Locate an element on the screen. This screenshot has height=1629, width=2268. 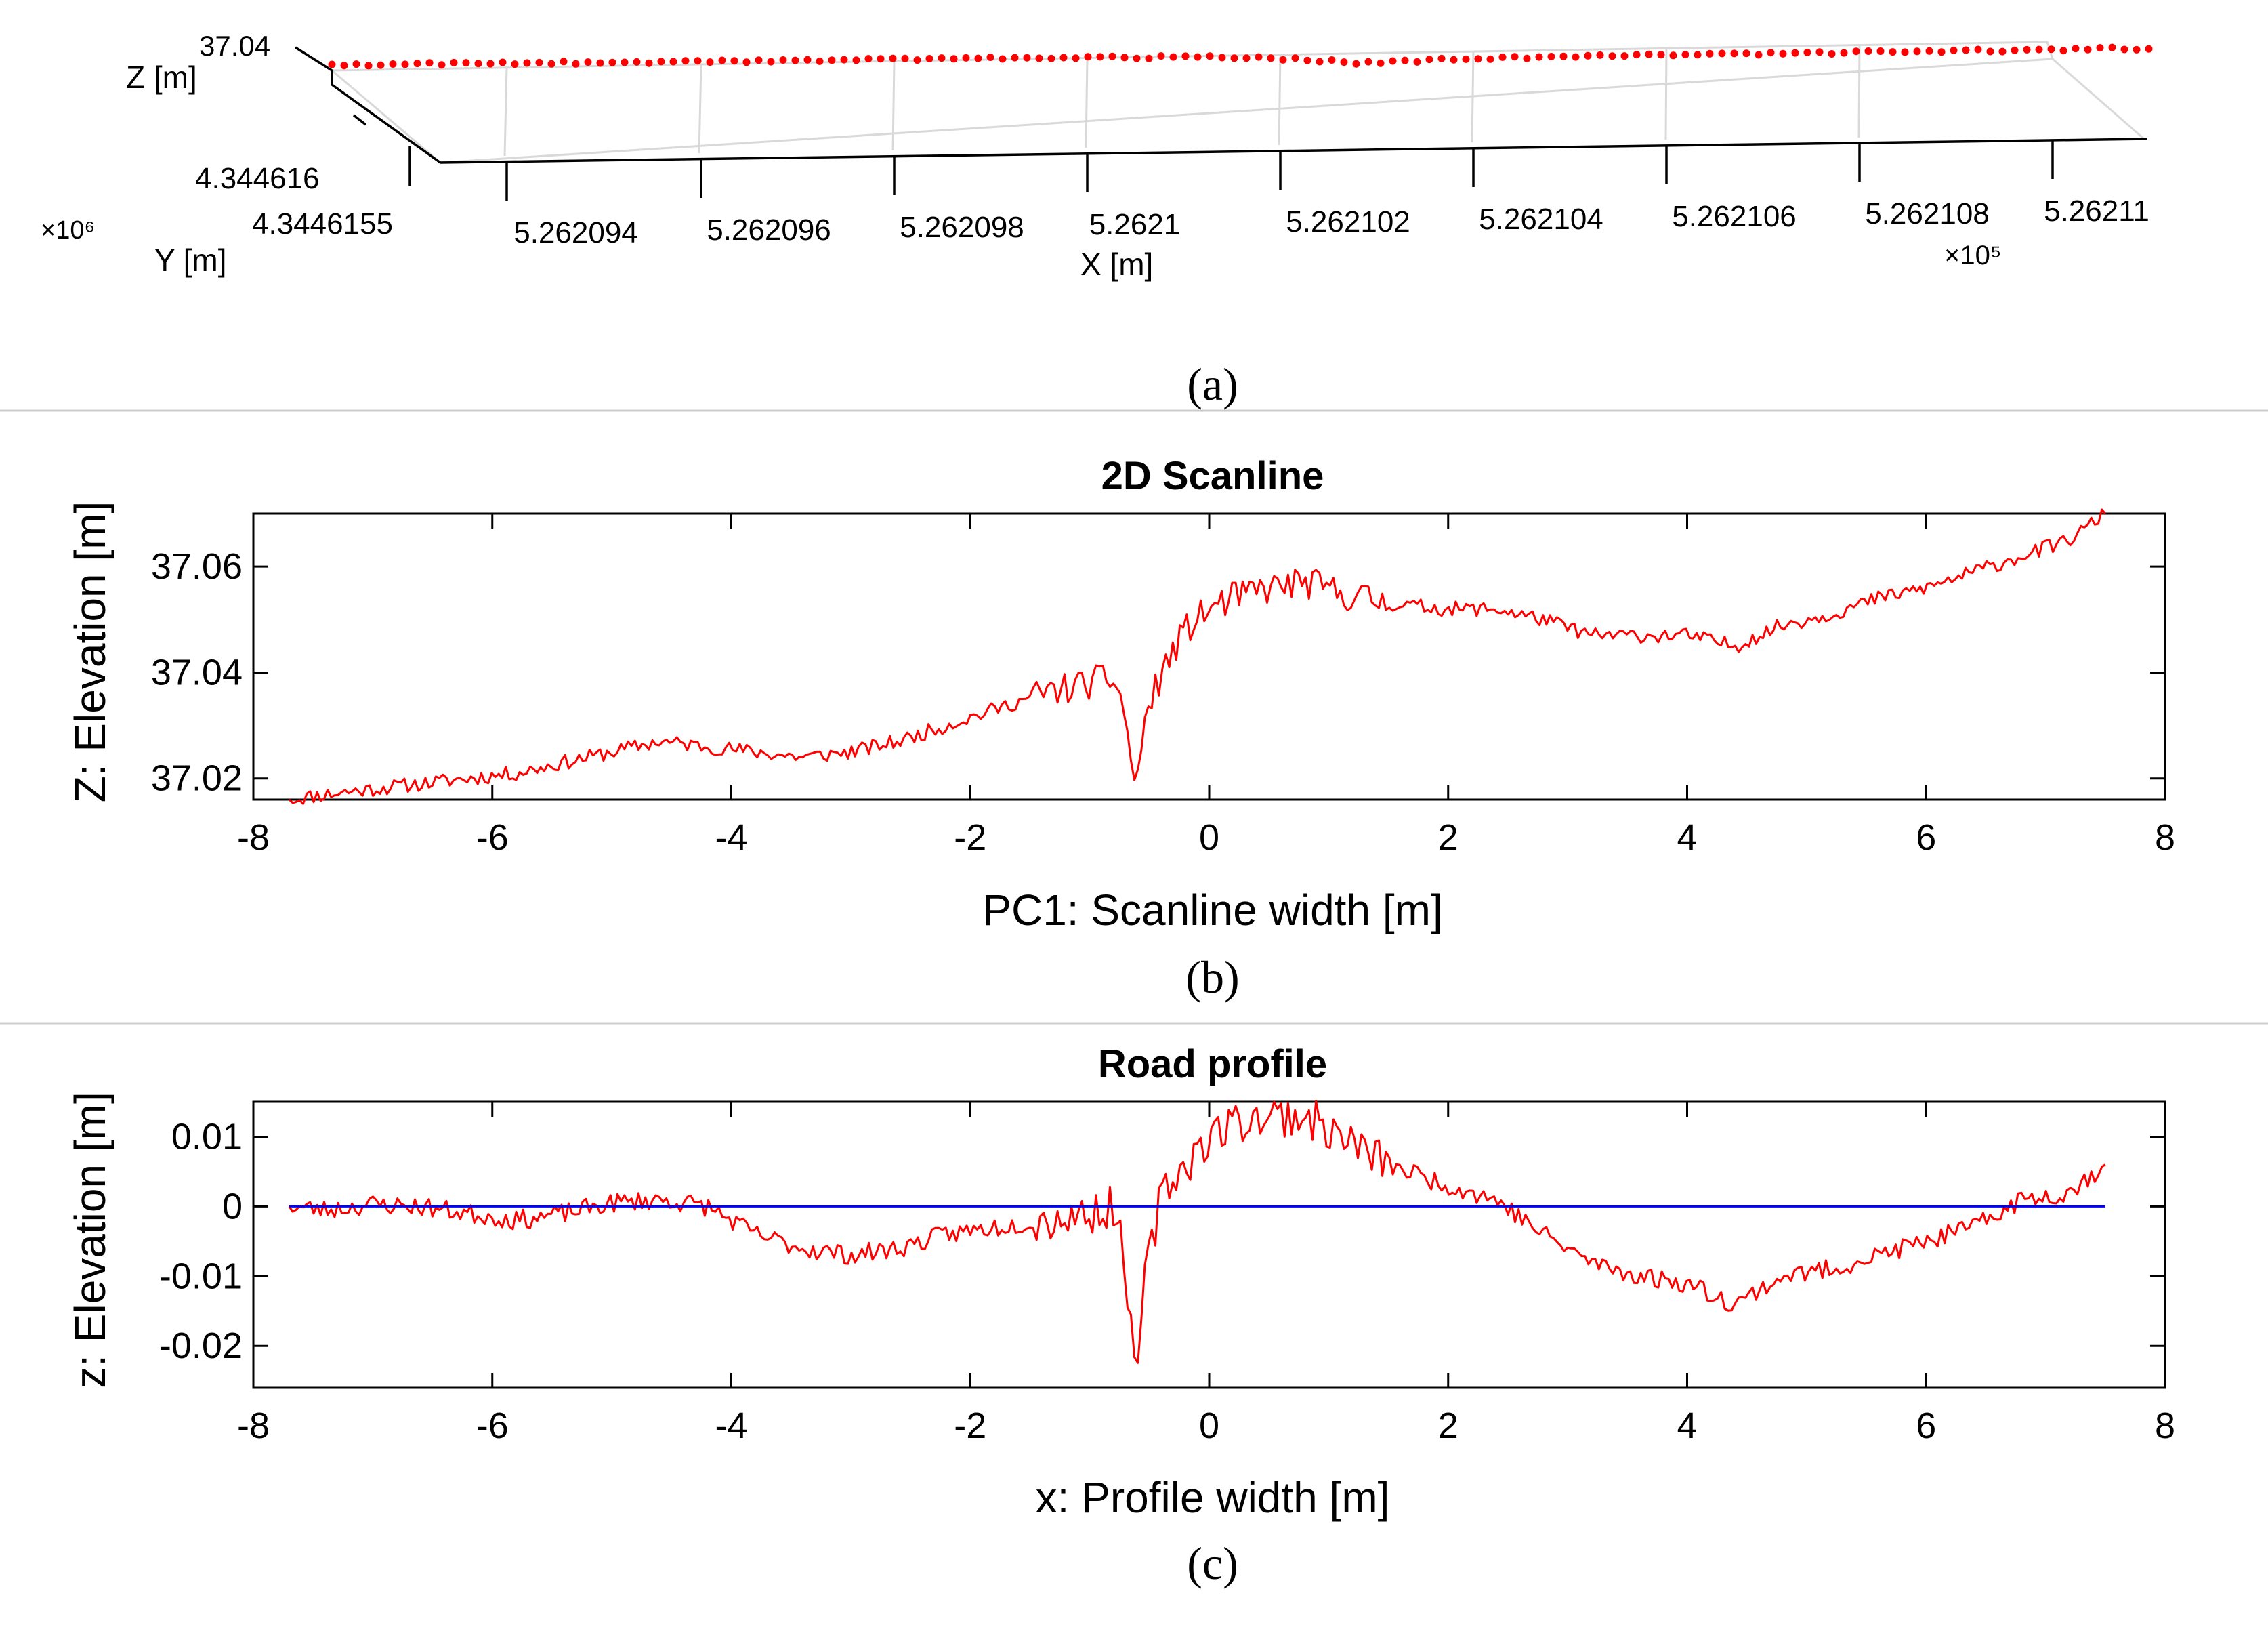
y-tick-label: -0.02 is located at coordinates (201, 1345).